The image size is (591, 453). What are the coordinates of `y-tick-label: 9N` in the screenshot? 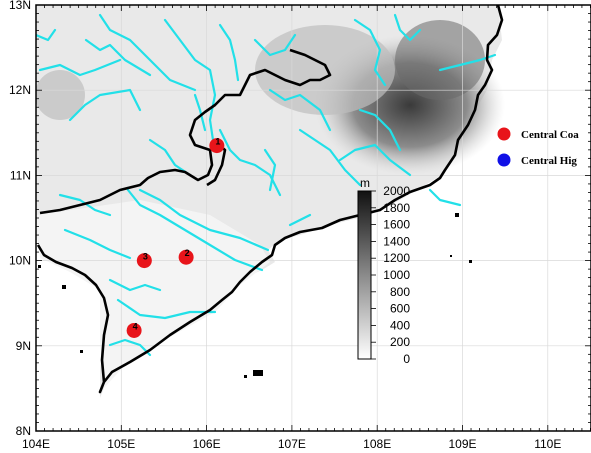 It's located at (23, 346).